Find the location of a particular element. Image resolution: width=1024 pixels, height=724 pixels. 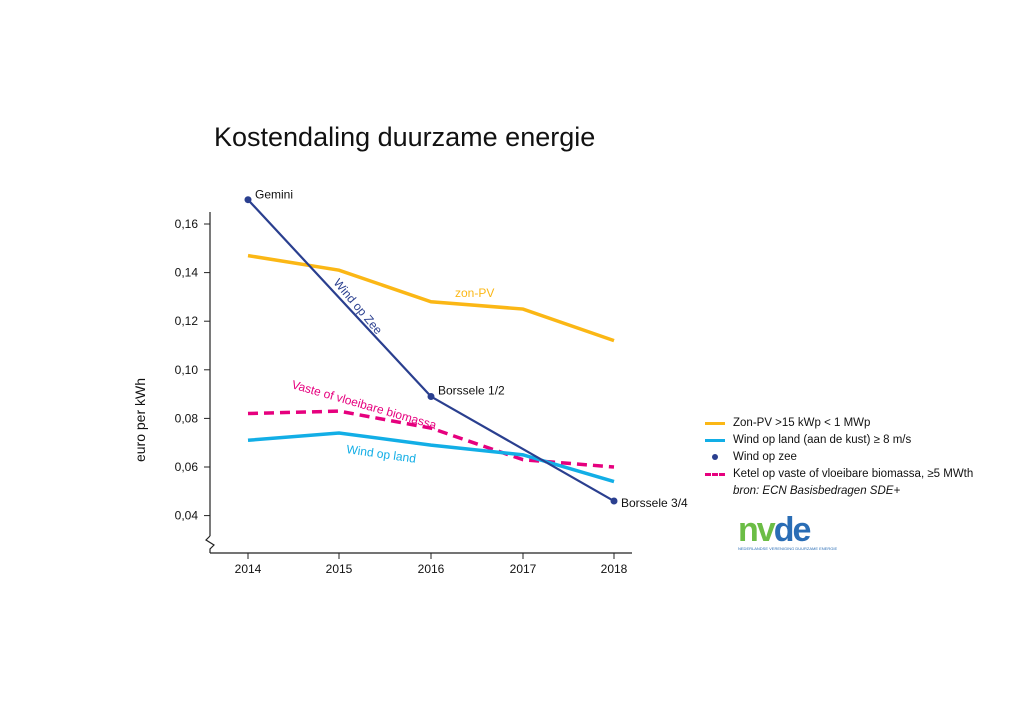

y-tick-label: 0,10 is located at coordinates (187, 370).